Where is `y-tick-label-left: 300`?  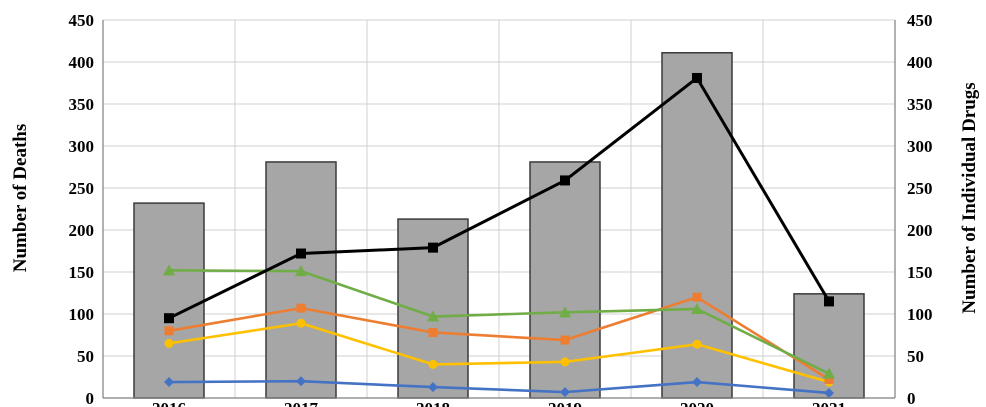
y-tick-label-left: 300 is located at coordinates (82, 146).